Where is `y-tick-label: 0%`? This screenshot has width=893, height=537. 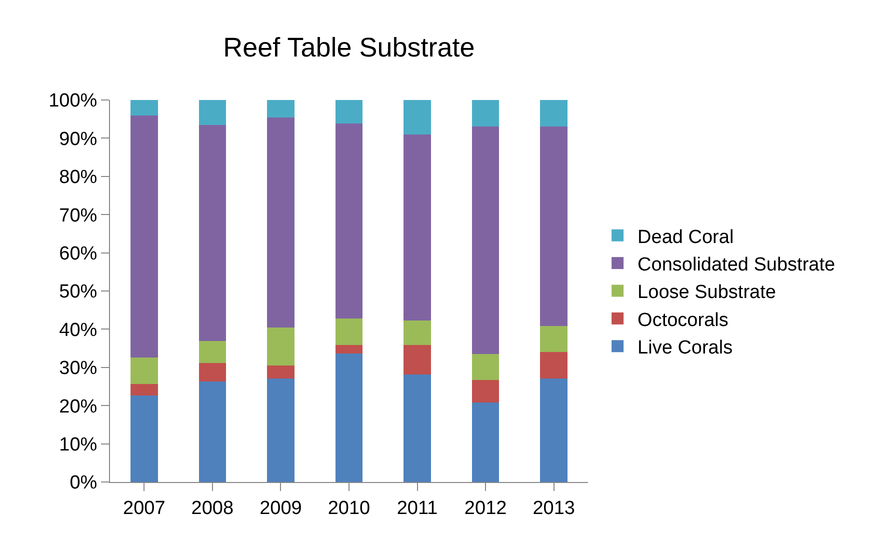 y-tick-label: 0% is located at coordinates (84, 483).